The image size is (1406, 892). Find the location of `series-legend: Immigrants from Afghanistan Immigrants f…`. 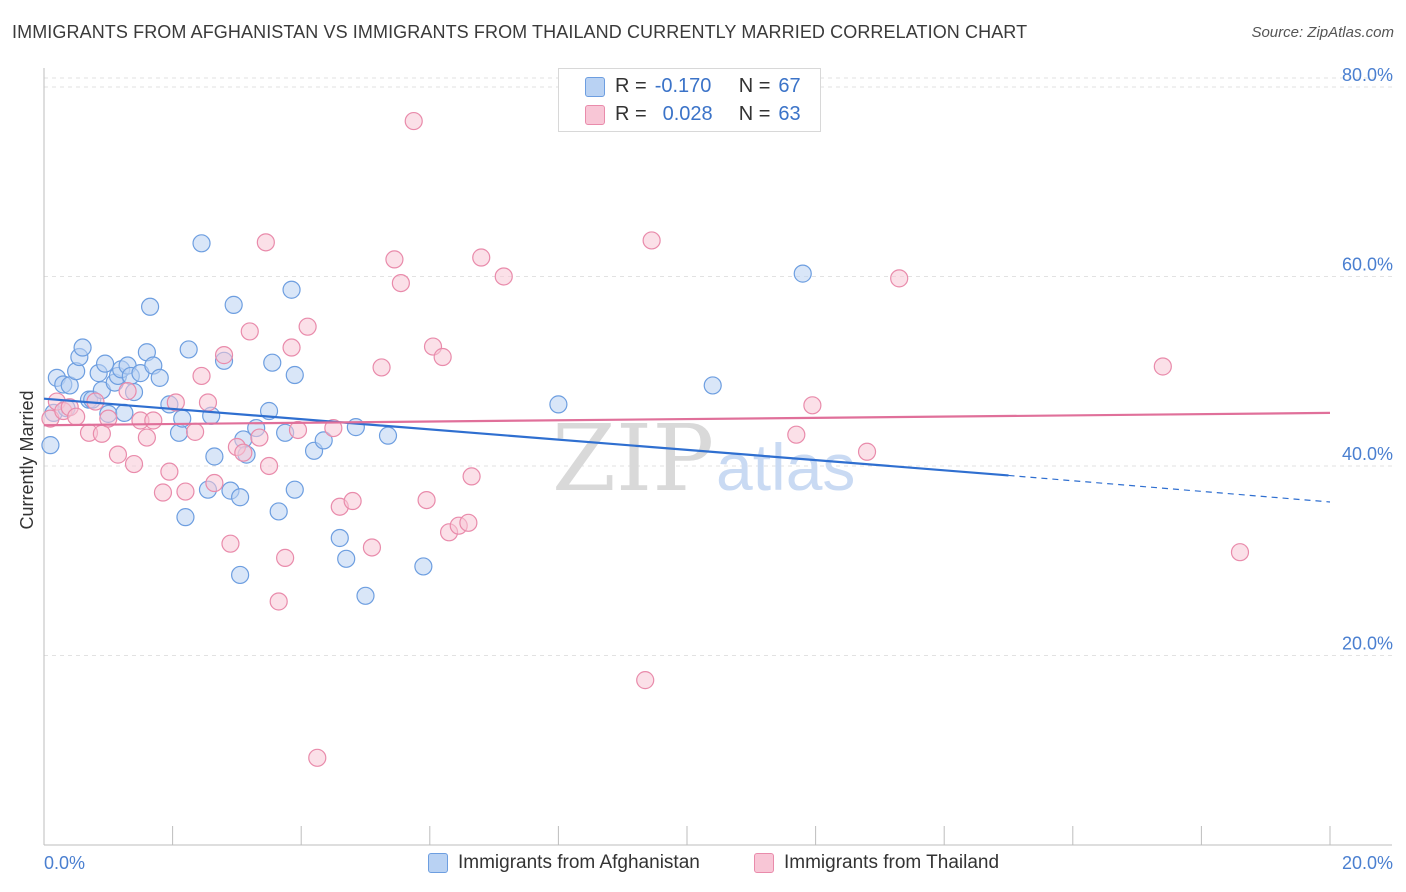

series-legend: Immigrants from Afghanistan Immigrants f… is located at coordinates (703, 865).